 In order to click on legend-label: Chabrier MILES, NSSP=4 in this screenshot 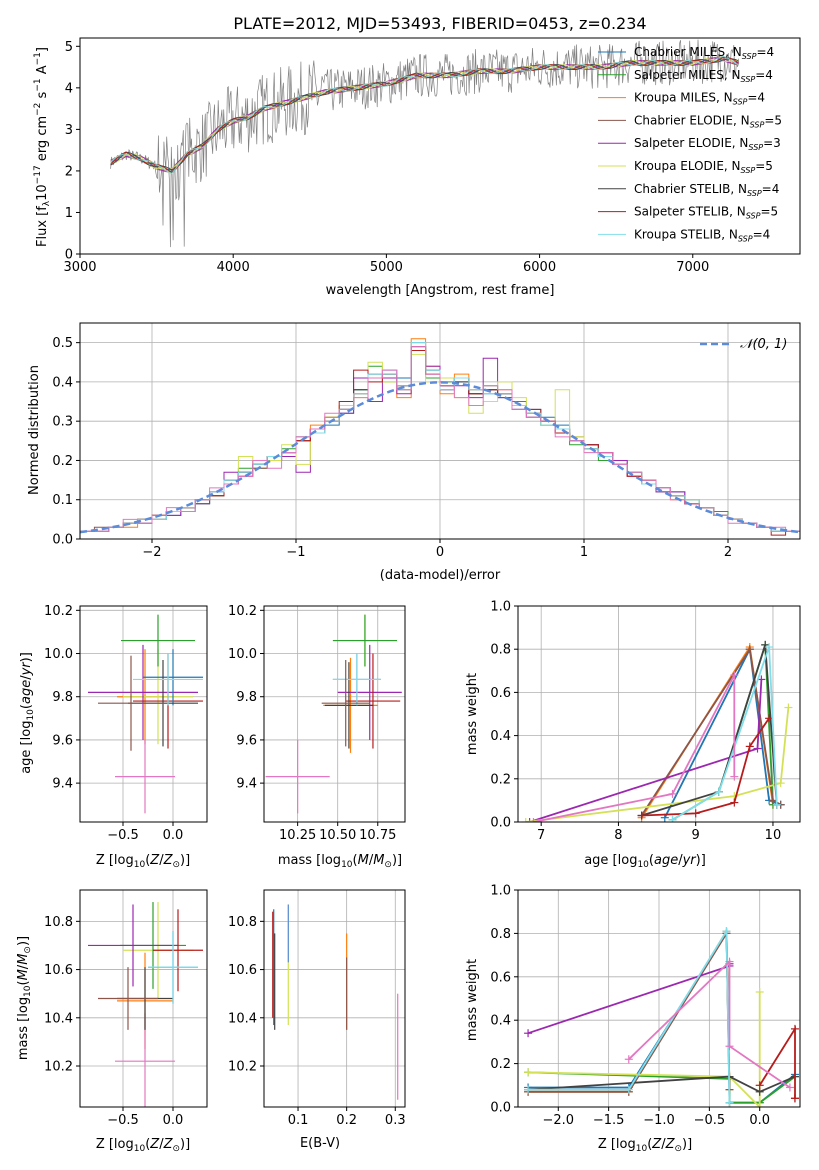, I will do `click(704, 53)`.